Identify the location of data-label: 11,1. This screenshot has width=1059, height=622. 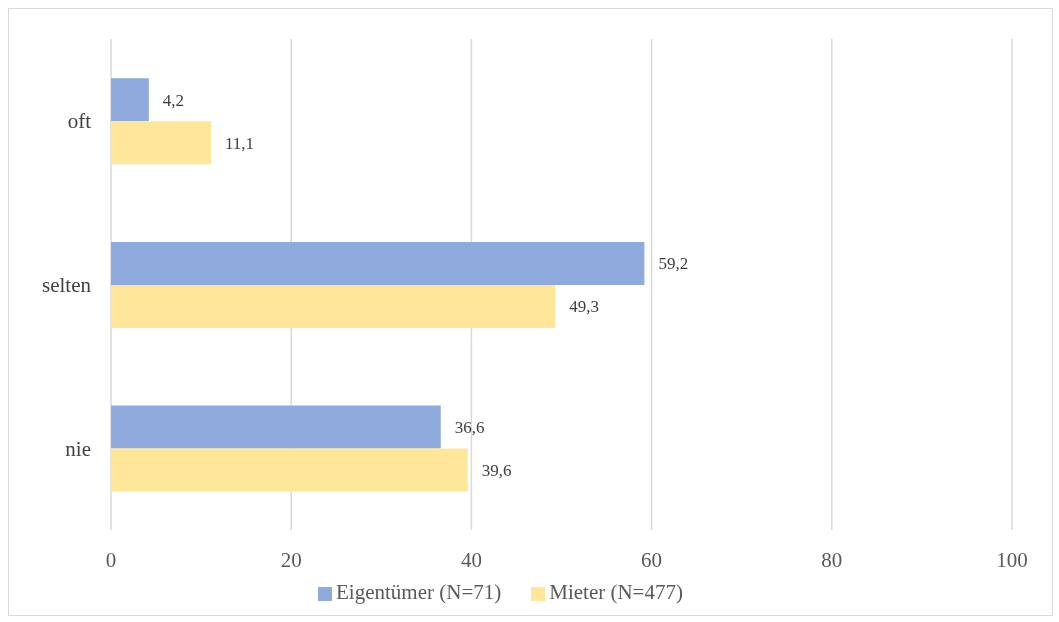
(240, 143).